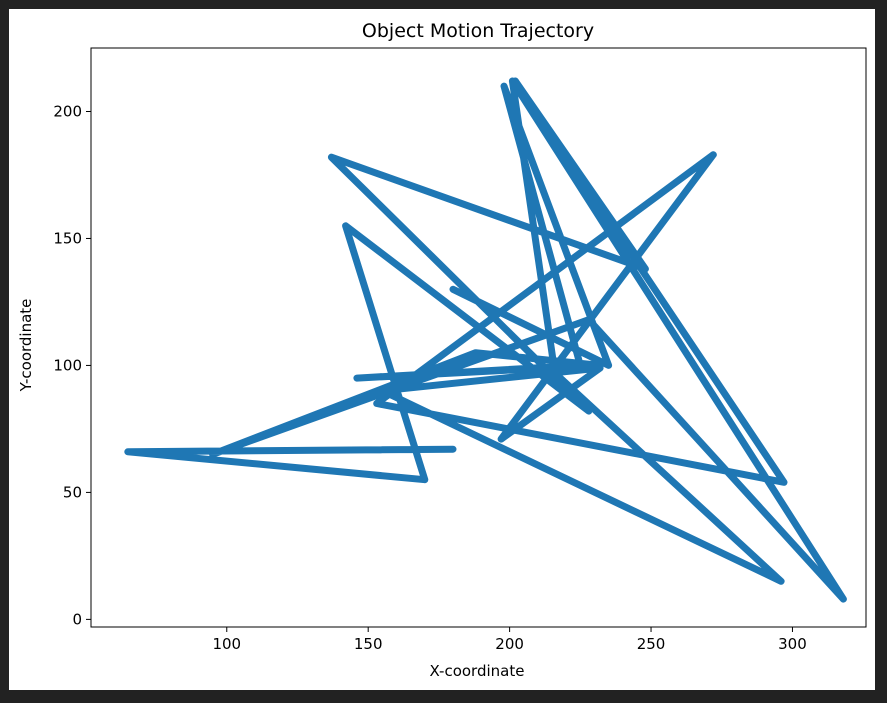 The image size is (887, 703). I want to click on y-tick-label: 200, so click(67, 111).